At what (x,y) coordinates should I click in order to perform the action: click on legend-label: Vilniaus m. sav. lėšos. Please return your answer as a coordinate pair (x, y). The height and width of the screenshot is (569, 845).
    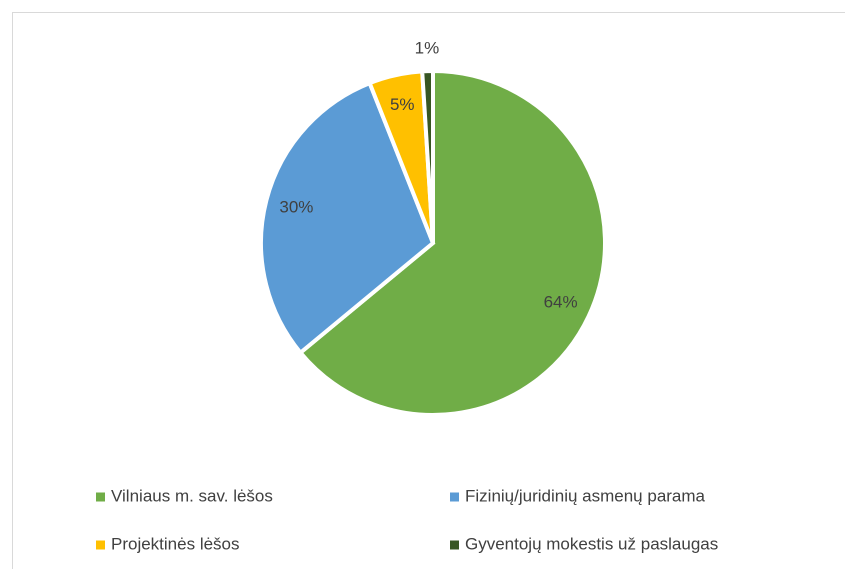
    Looking at the image, I should click on (192, 495).